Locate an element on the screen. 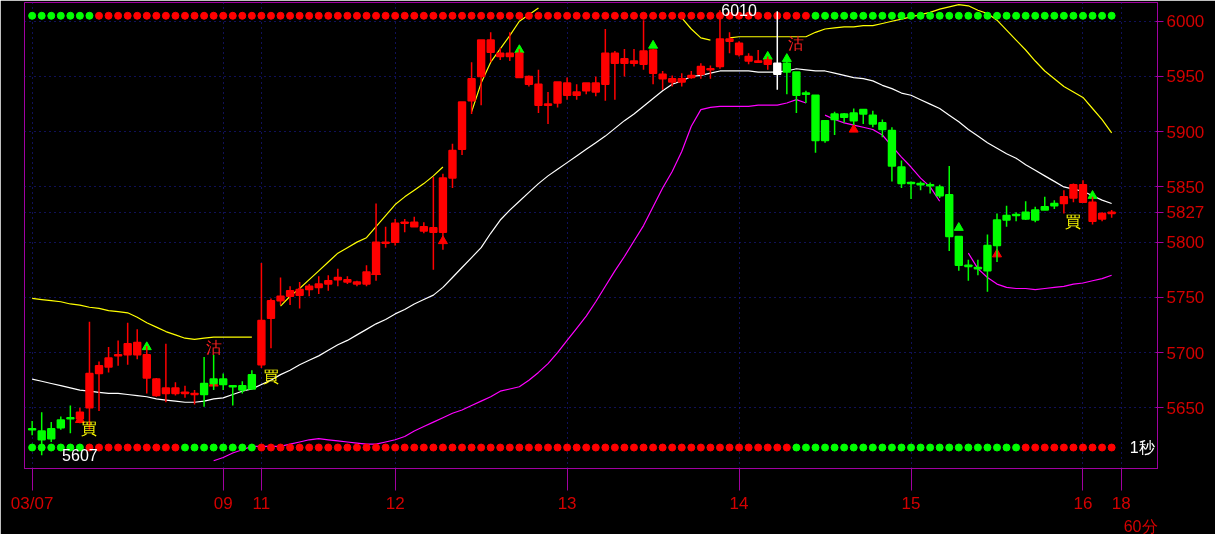  x-tick-label: 14 is located at coordinates (739, 503).